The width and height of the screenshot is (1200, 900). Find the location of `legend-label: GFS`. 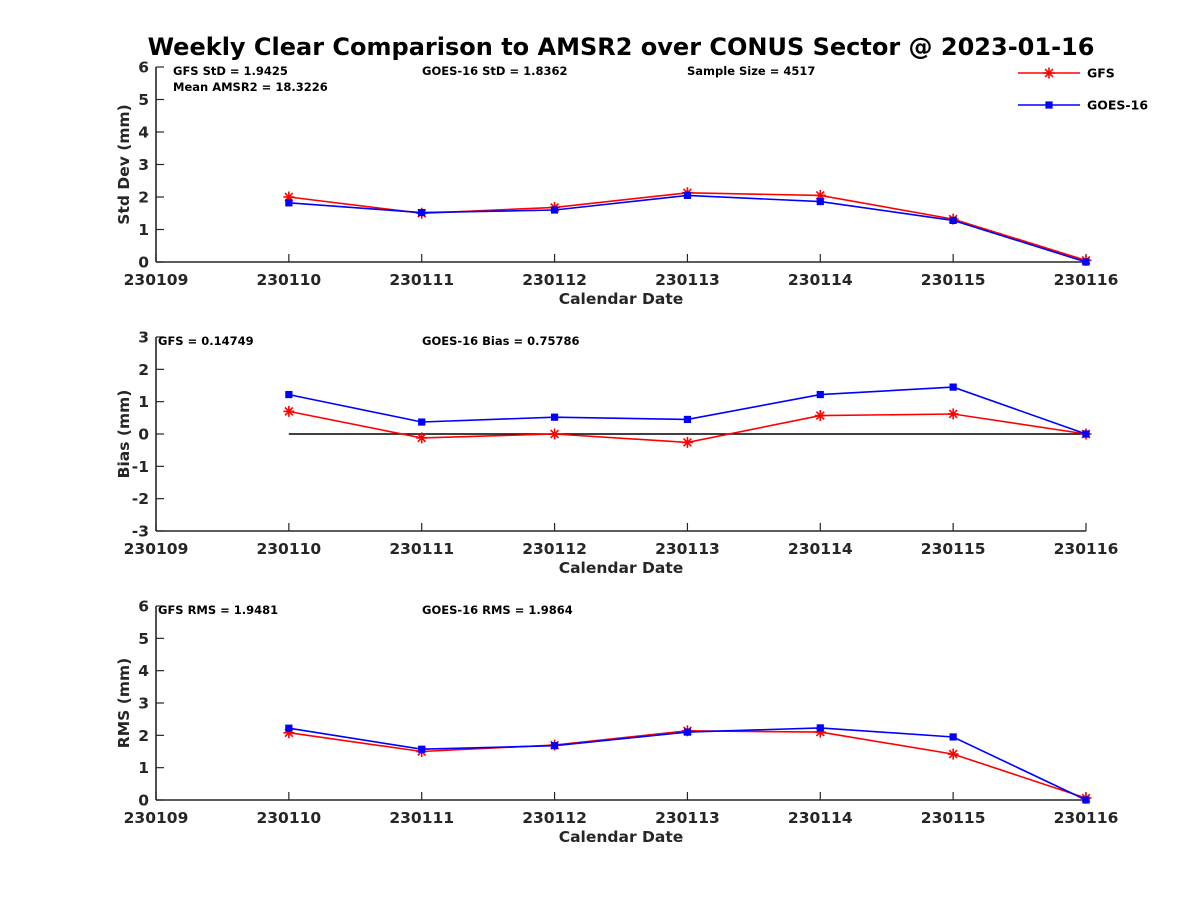

legend-label: GFS is located at coordinates (1101, 73).